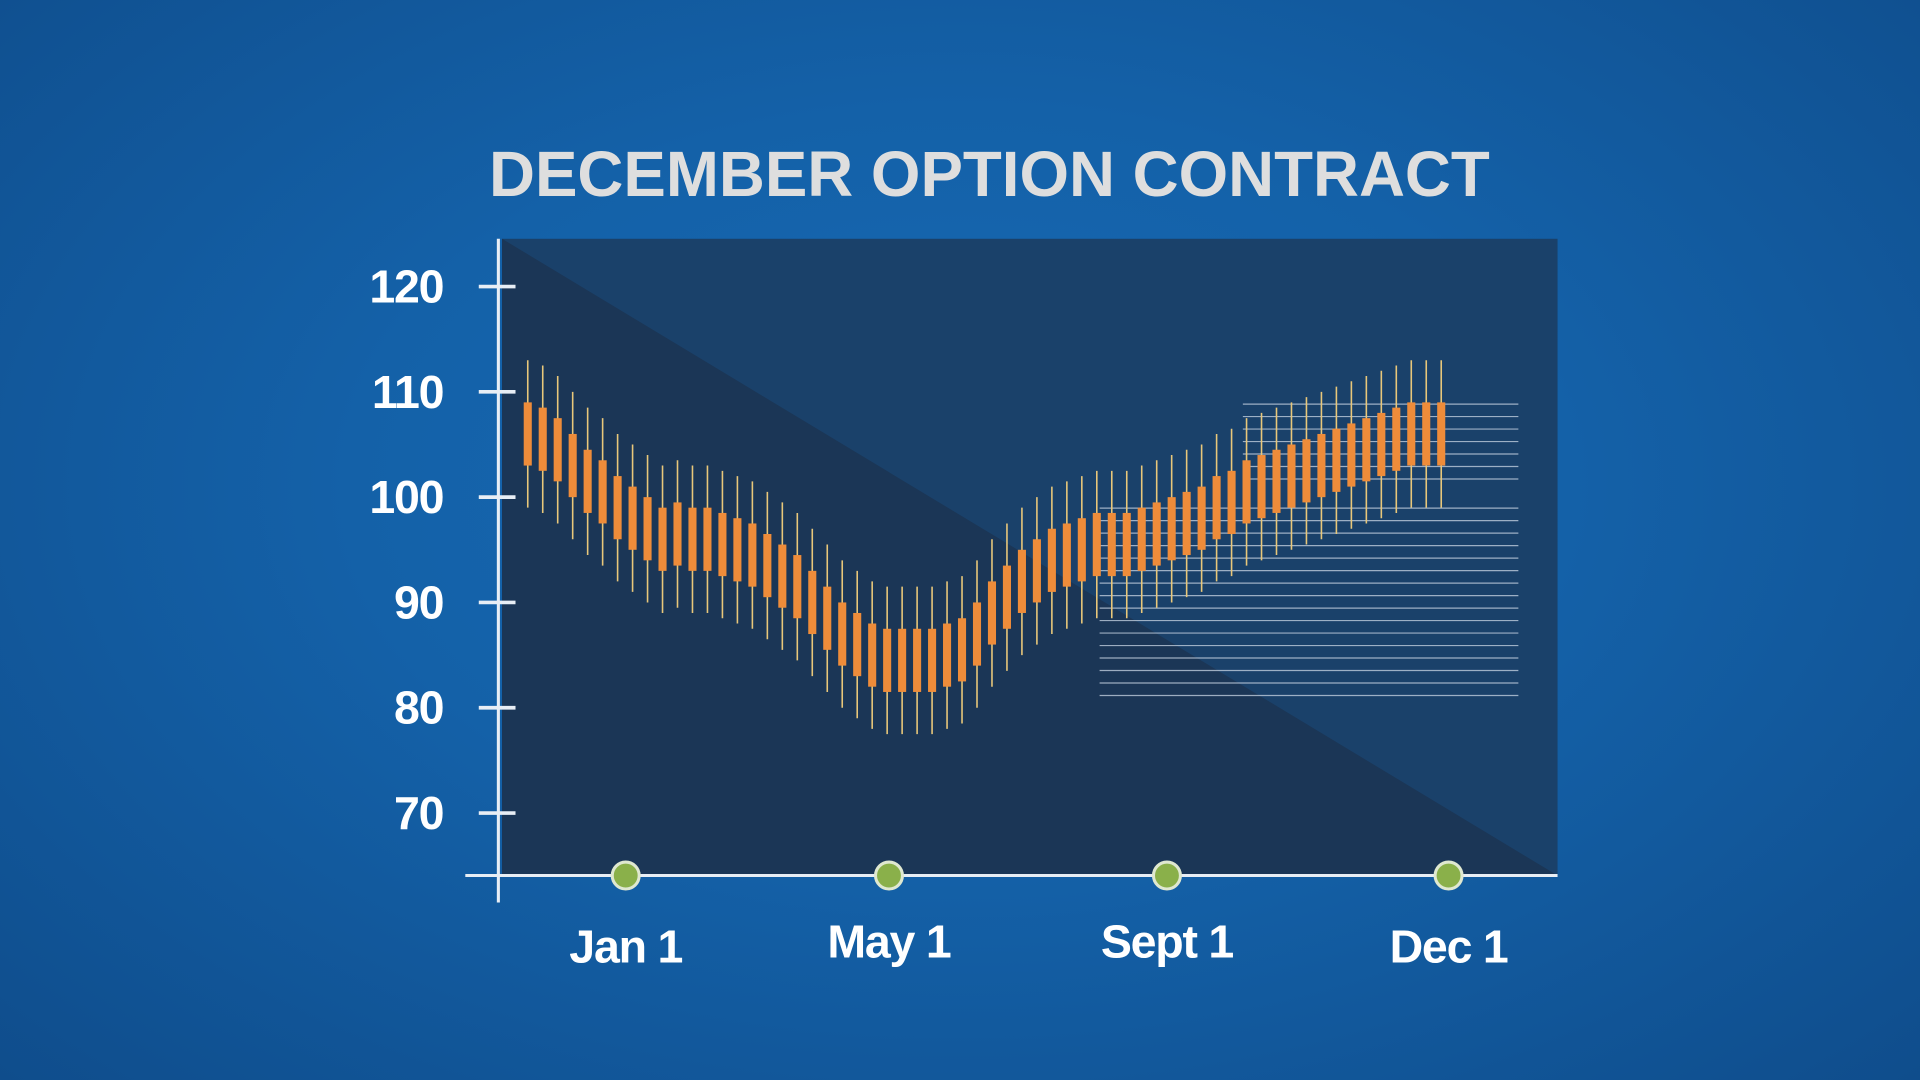  I want to click on y-tick-label: 120, so click(406, 286).